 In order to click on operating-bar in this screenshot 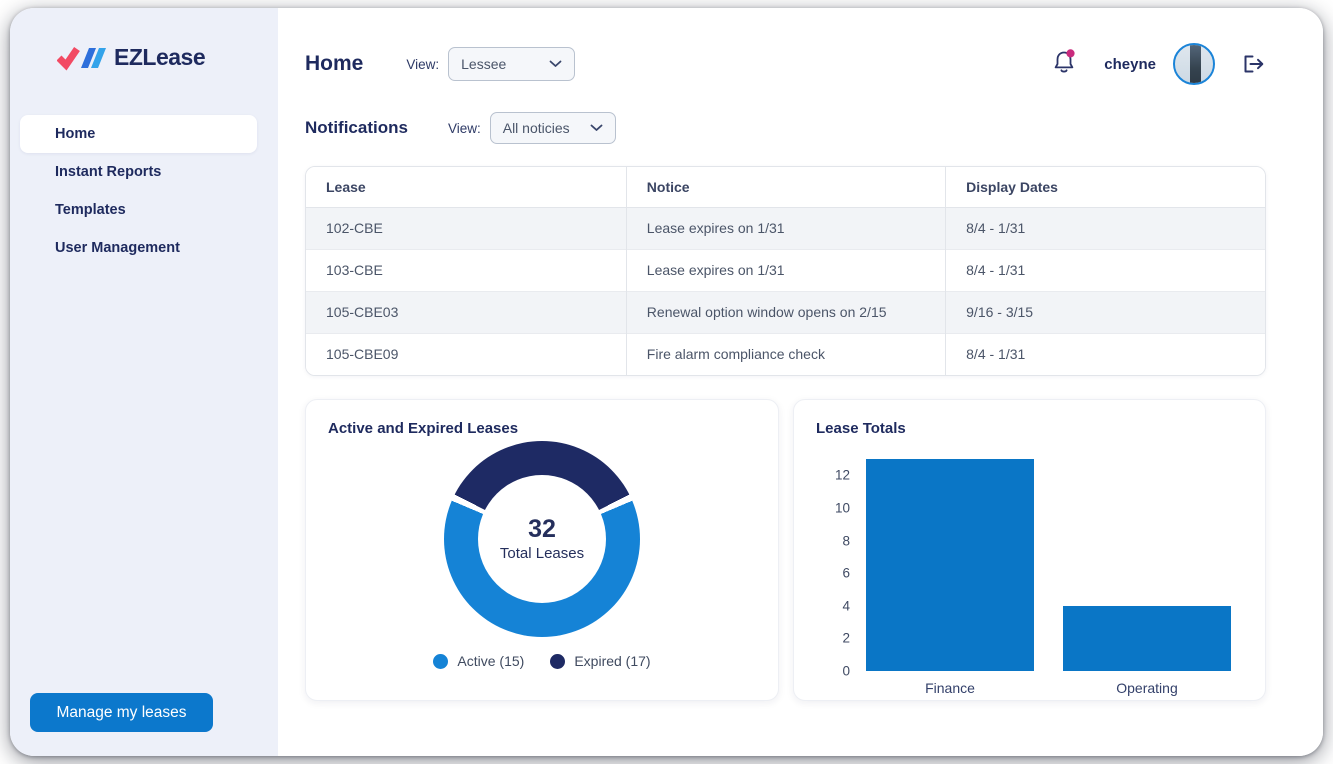, I will do `click(1147, 638)`.